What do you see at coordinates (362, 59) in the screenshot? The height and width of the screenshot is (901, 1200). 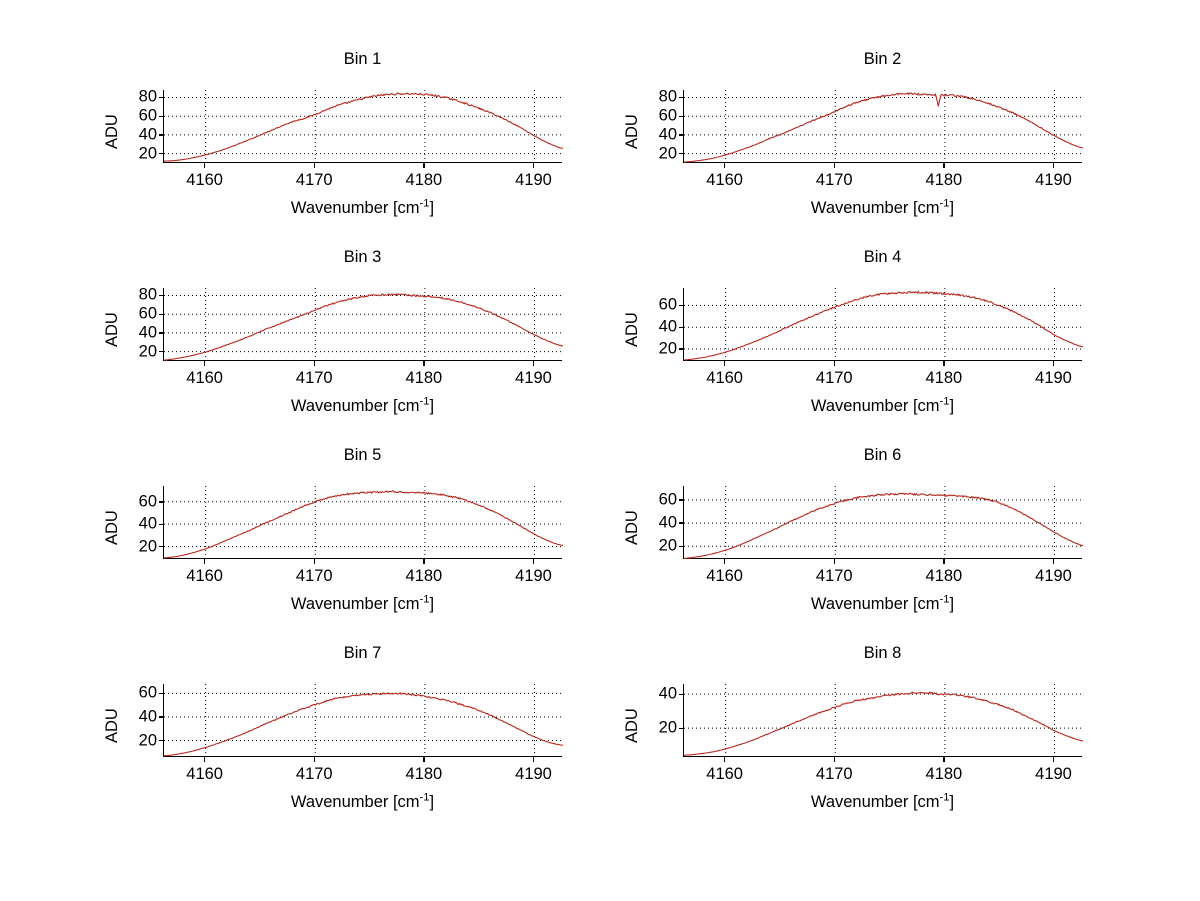 I see `panel-title: Bin 1` at bounding box center [362, 59].